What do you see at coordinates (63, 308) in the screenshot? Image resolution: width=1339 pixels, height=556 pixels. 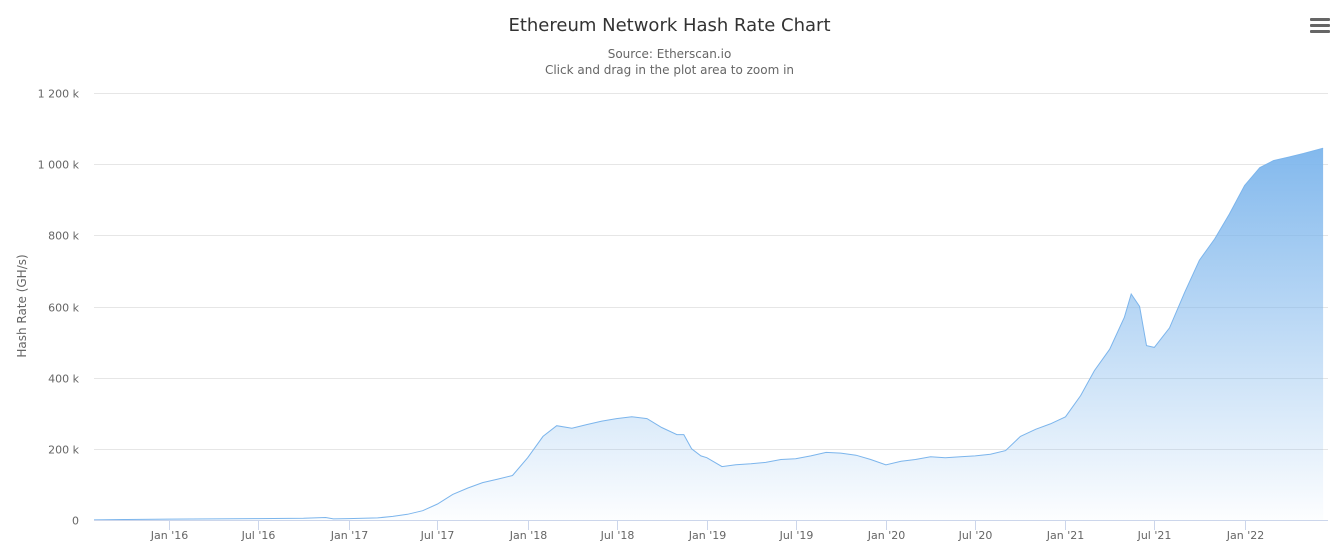 I see `y-tick-label: 600 k` at bounding box center [63, 308].